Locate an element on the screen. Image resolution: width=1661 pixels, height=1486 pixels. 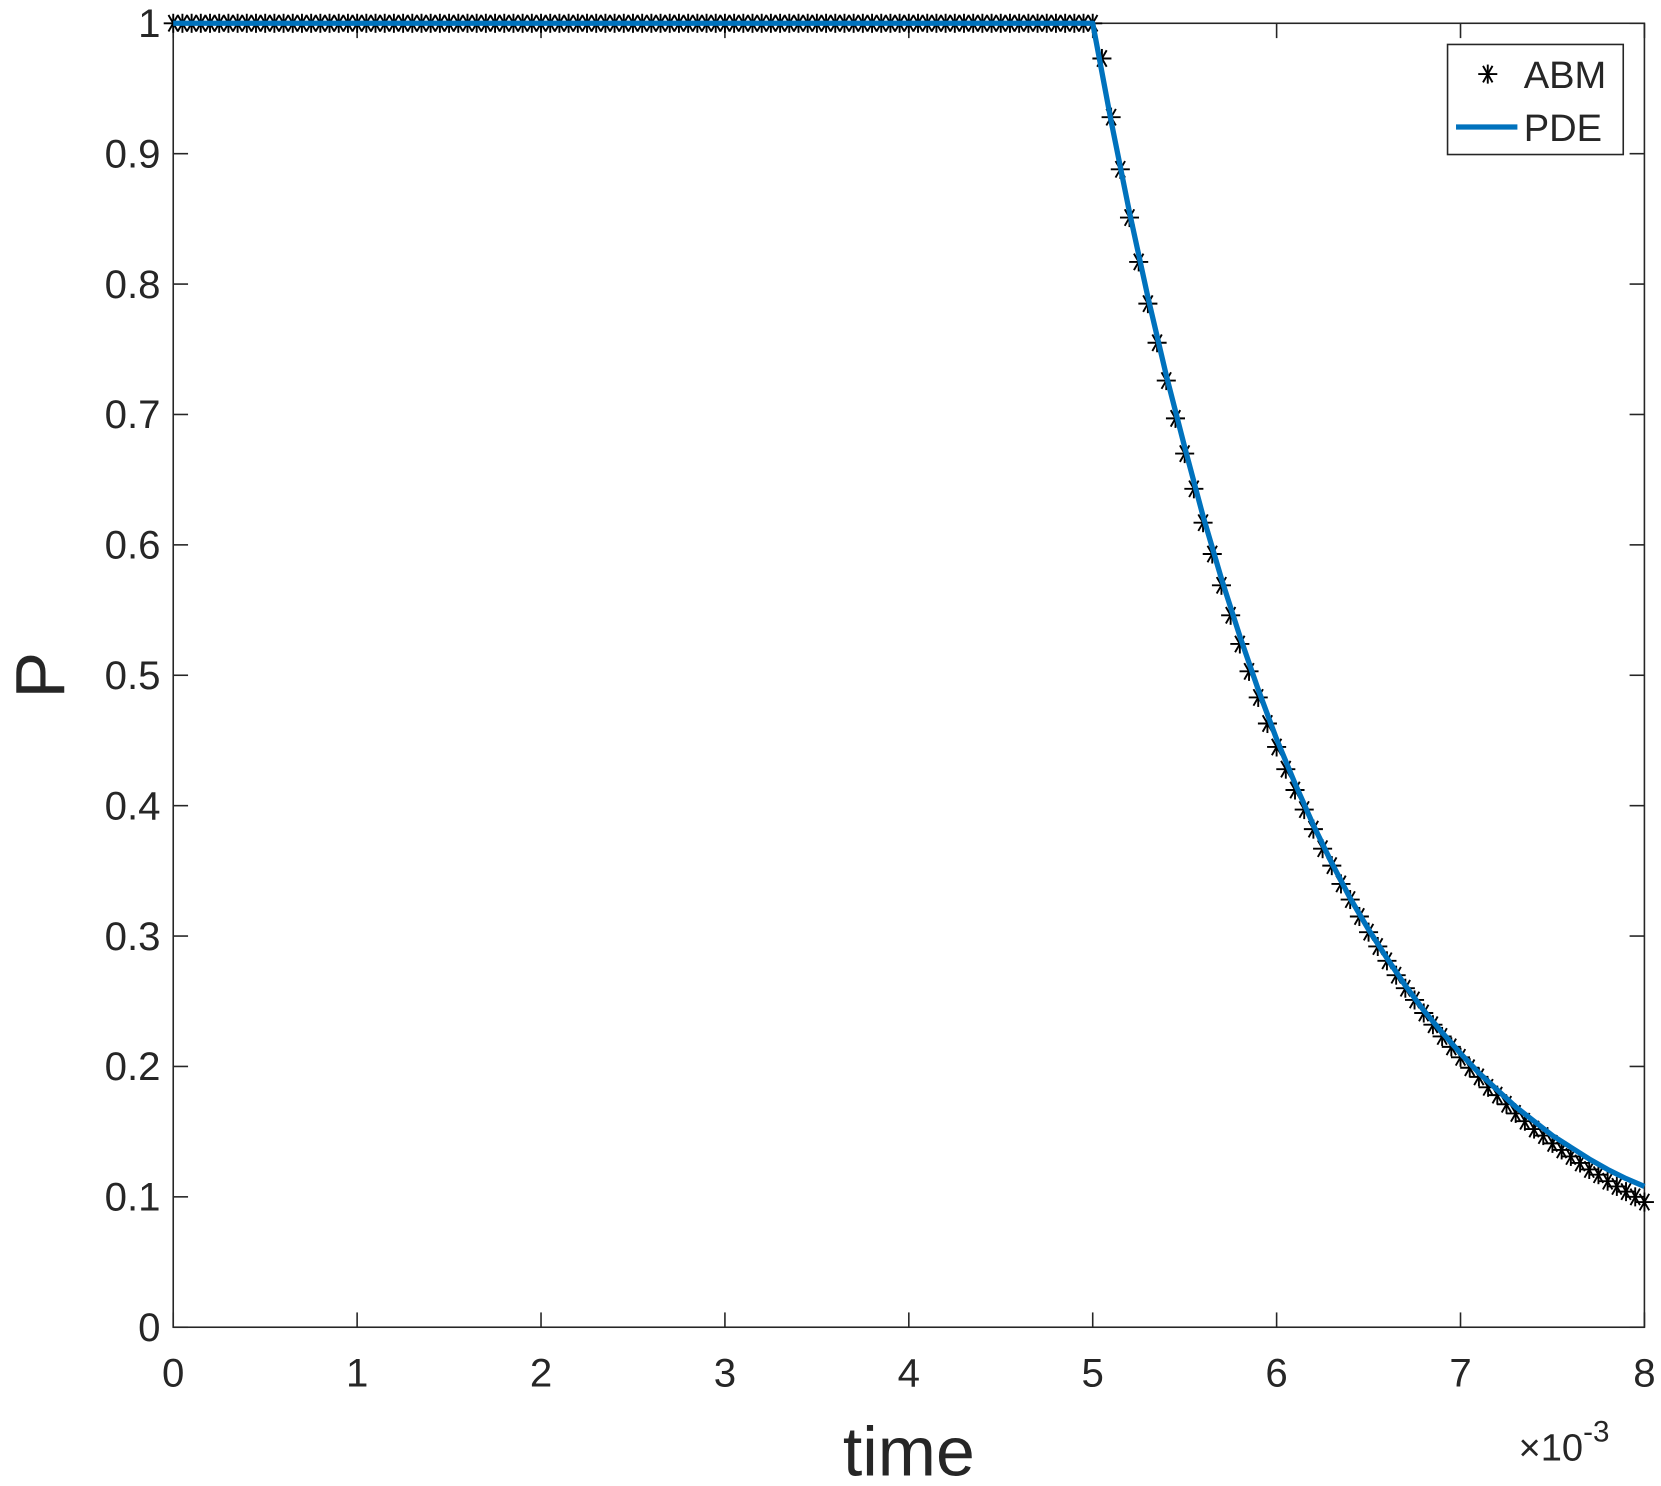
x-tick-label: 6 is located at coordinates (1276, 1373).